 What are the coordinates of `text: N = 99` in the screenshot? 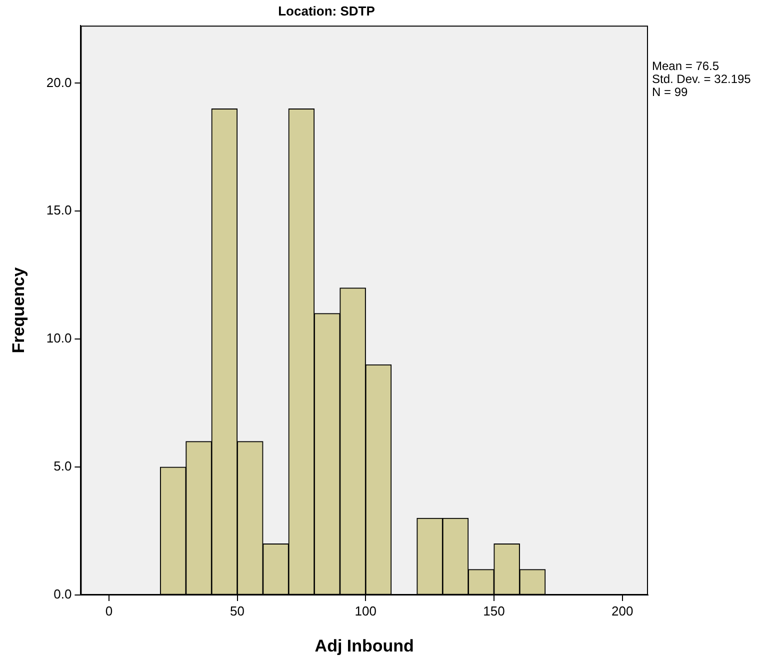 It's located at (670, 92).